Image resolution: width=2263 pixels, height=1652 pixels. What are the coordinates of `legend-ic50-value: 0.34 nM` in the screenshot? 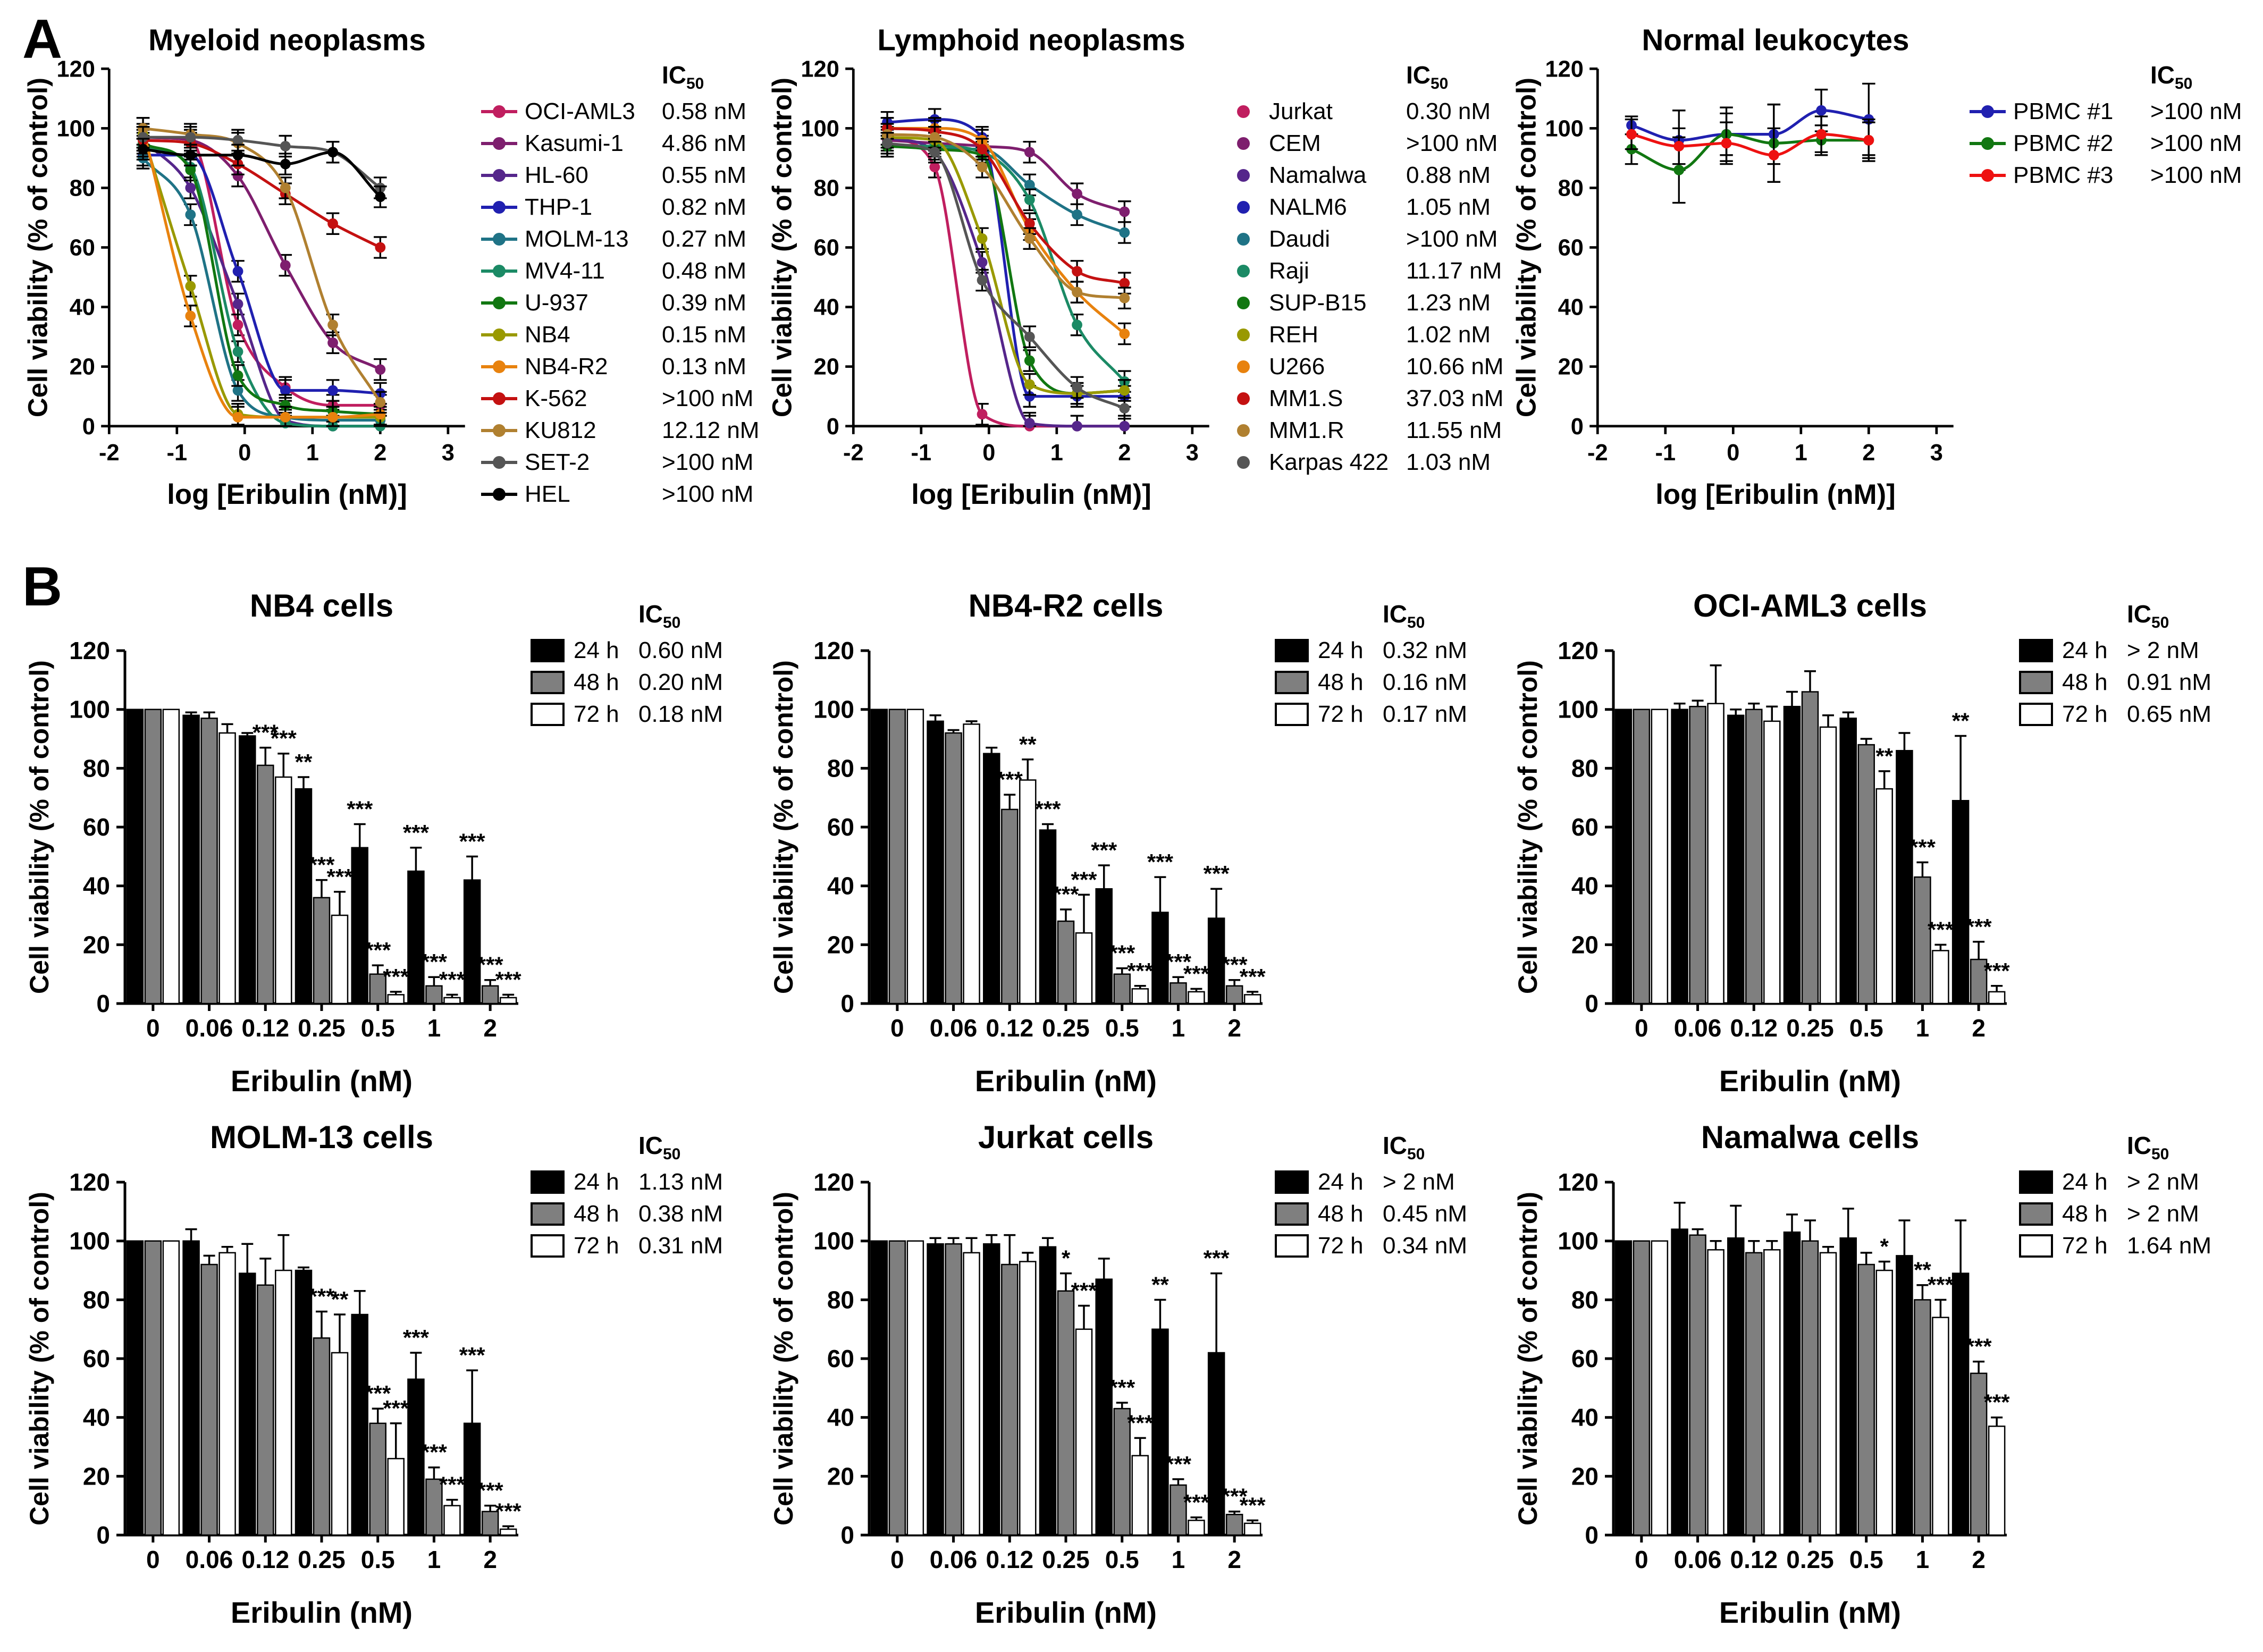 It's located at (1425, 1246).